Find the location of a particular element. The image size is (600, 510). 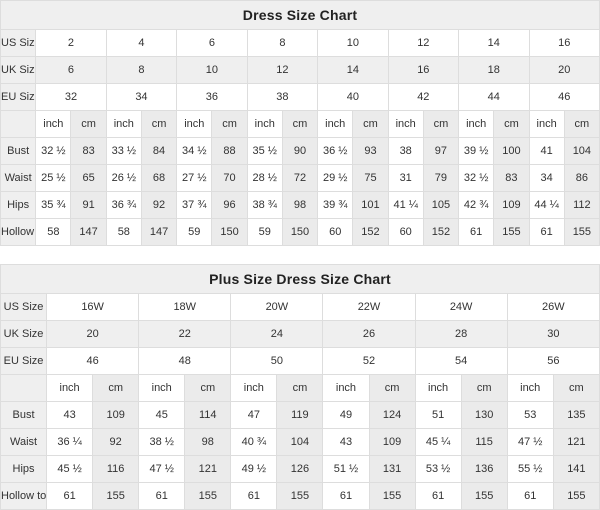

measurement-cell-cm: 68 is located at coordinates (159, 178).